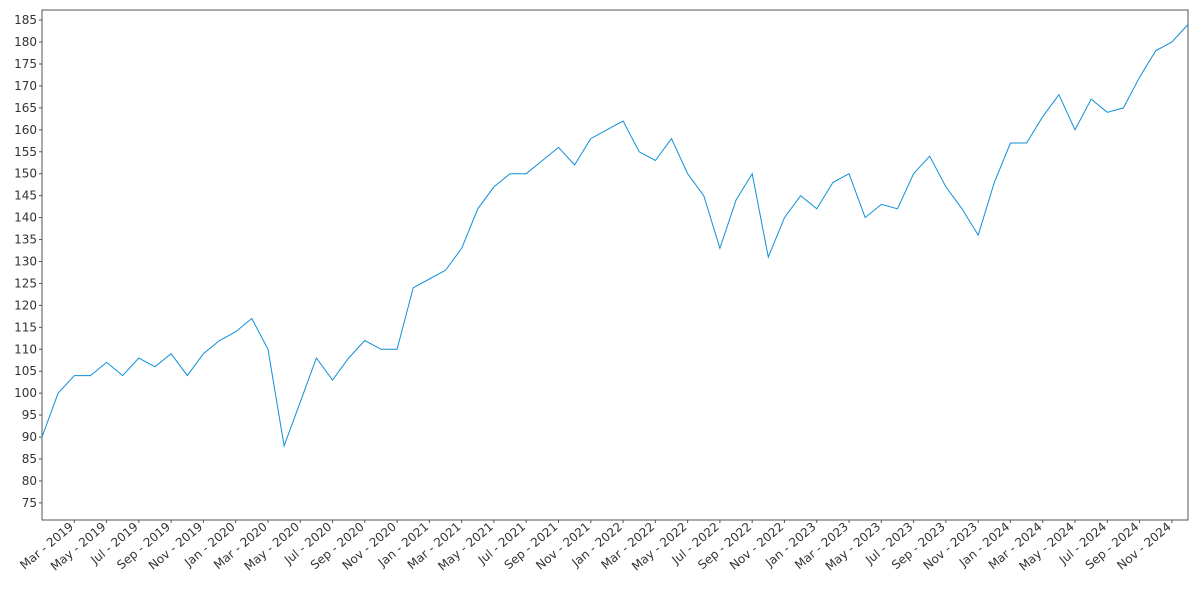 The image size is (1200, 600). Describe the element at coordinates (25, 130) in the screenshot. I see `y-tick-label: 160` at that location.